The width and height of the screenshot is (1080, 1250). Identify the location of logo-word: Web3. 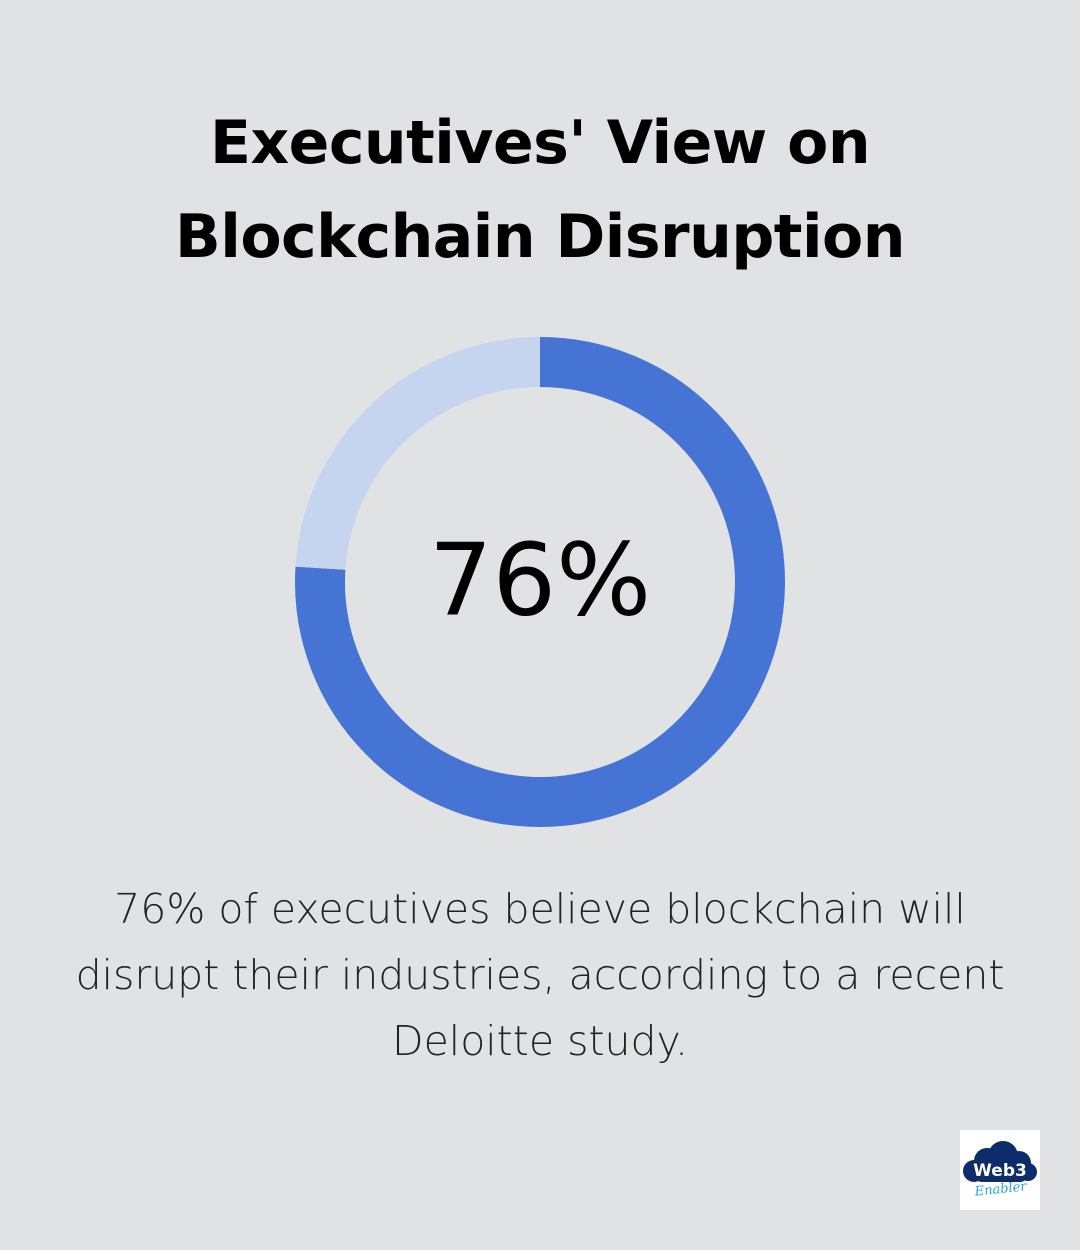
(1000, 1171).